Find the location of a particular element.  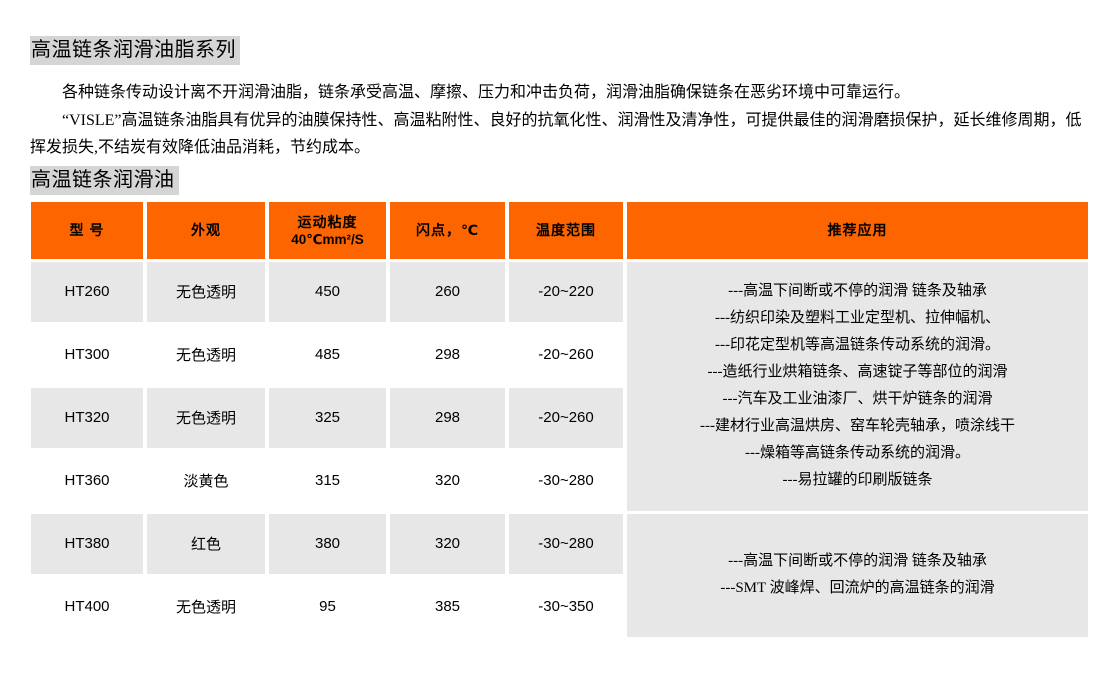

application-line: ---SMT 波峰焊、回流炉的高温链条的润滑 is located at coordinates (857, 588).